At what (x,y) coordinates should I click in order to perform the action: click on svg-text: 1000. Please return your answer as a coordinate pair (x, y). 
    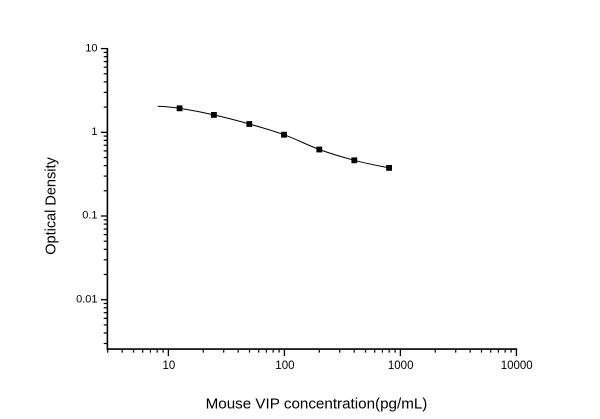
    Looking at the image, I should click on (401, 366).